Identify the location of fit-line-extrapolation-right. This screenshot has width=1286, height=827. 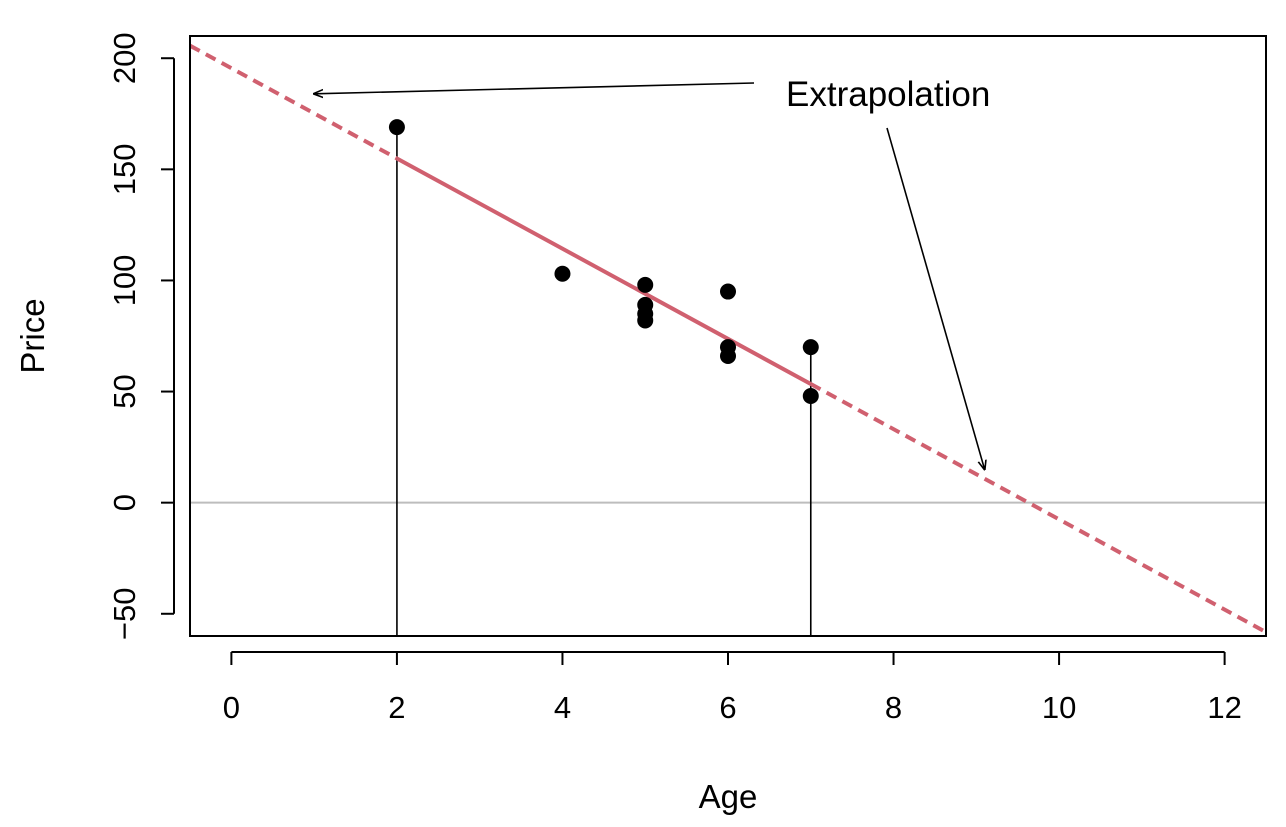
(1037, 508).